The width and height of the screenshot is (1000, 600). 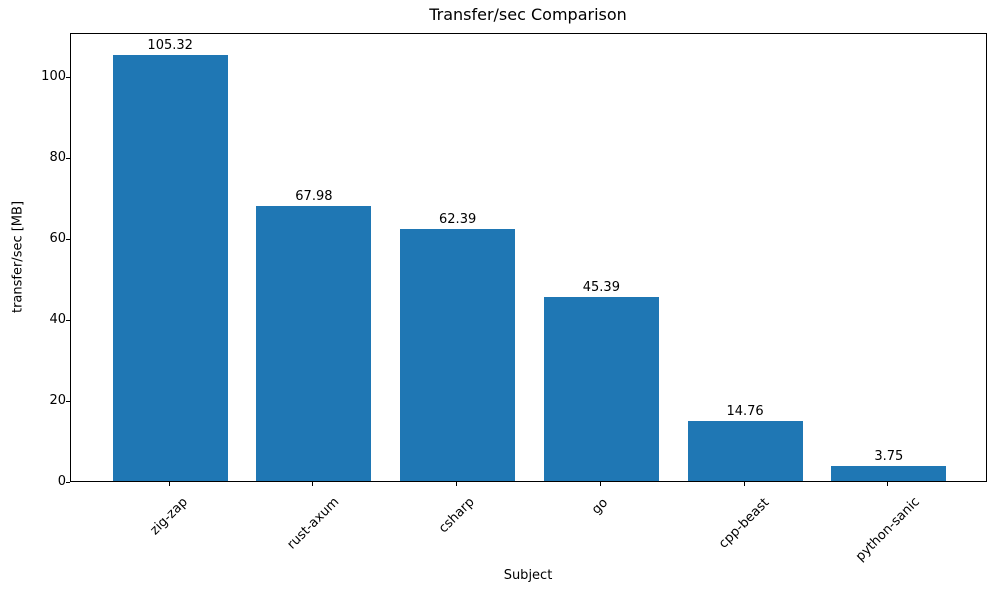 What do you see at coordinates (57, 401) in the screenshot?
I see `y-tick-label: 20` at bounding box center [57, 401].